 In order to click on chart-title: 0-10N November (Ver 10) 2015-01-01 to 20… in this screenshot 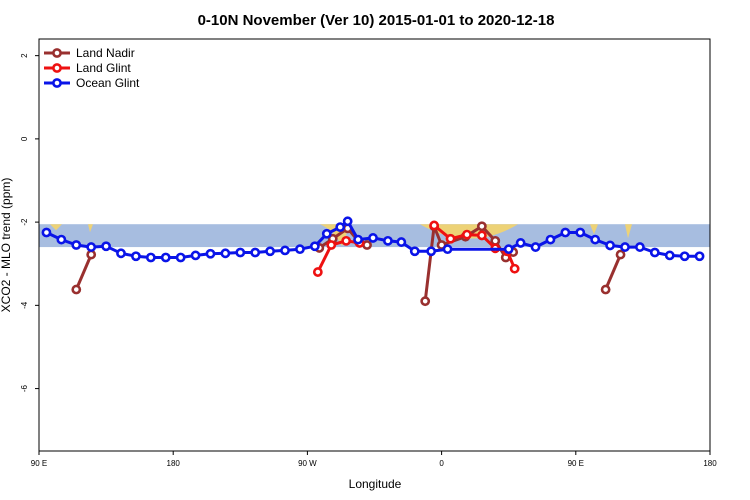, I will do `click(376, 20)`.